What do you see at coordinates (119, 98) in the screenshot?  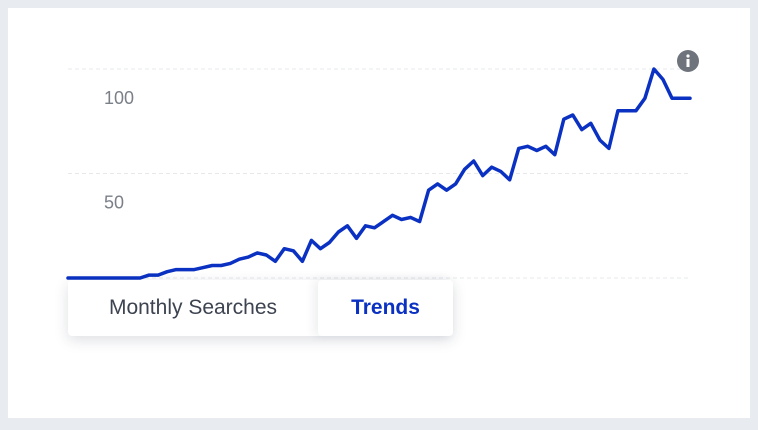 I see `y-tick-label: 100` at bounding box center [119, 98].